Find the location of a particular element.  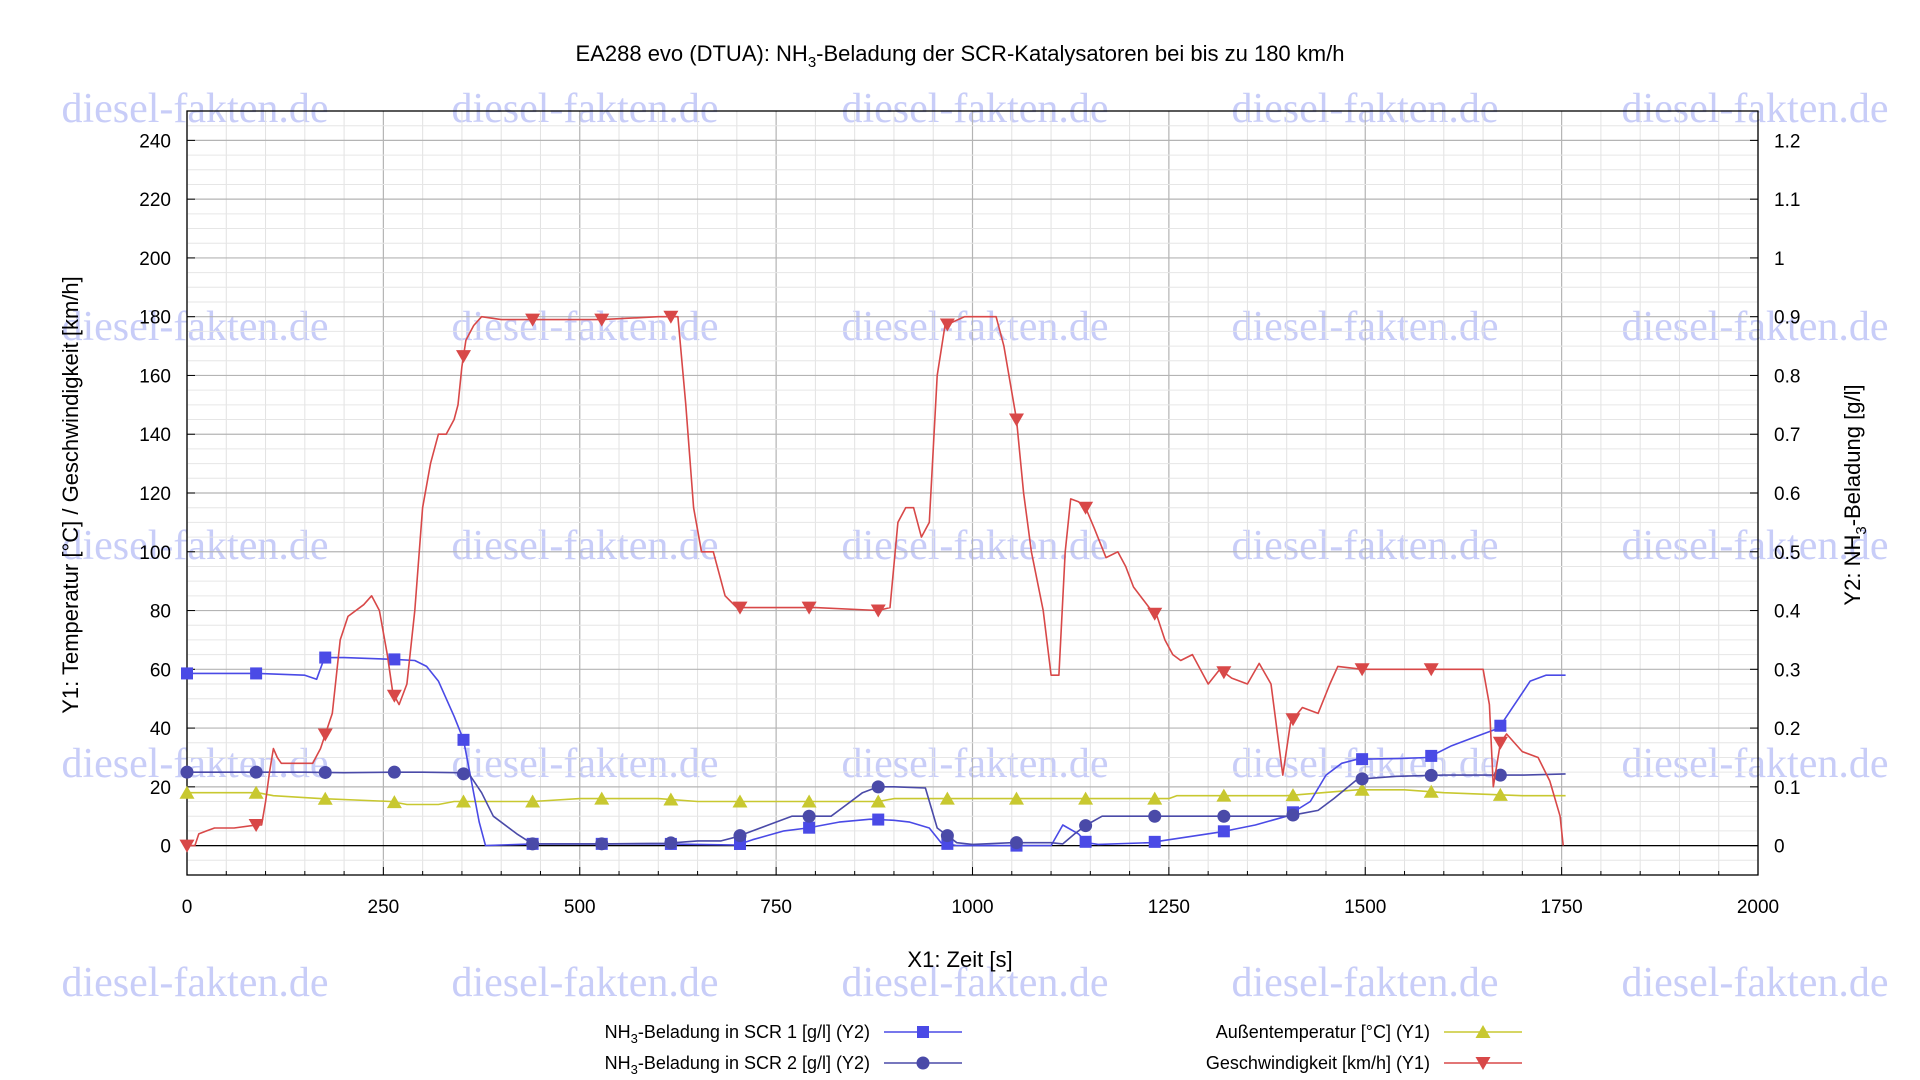

legend-marker-square is located at coordinates (923, 1032).